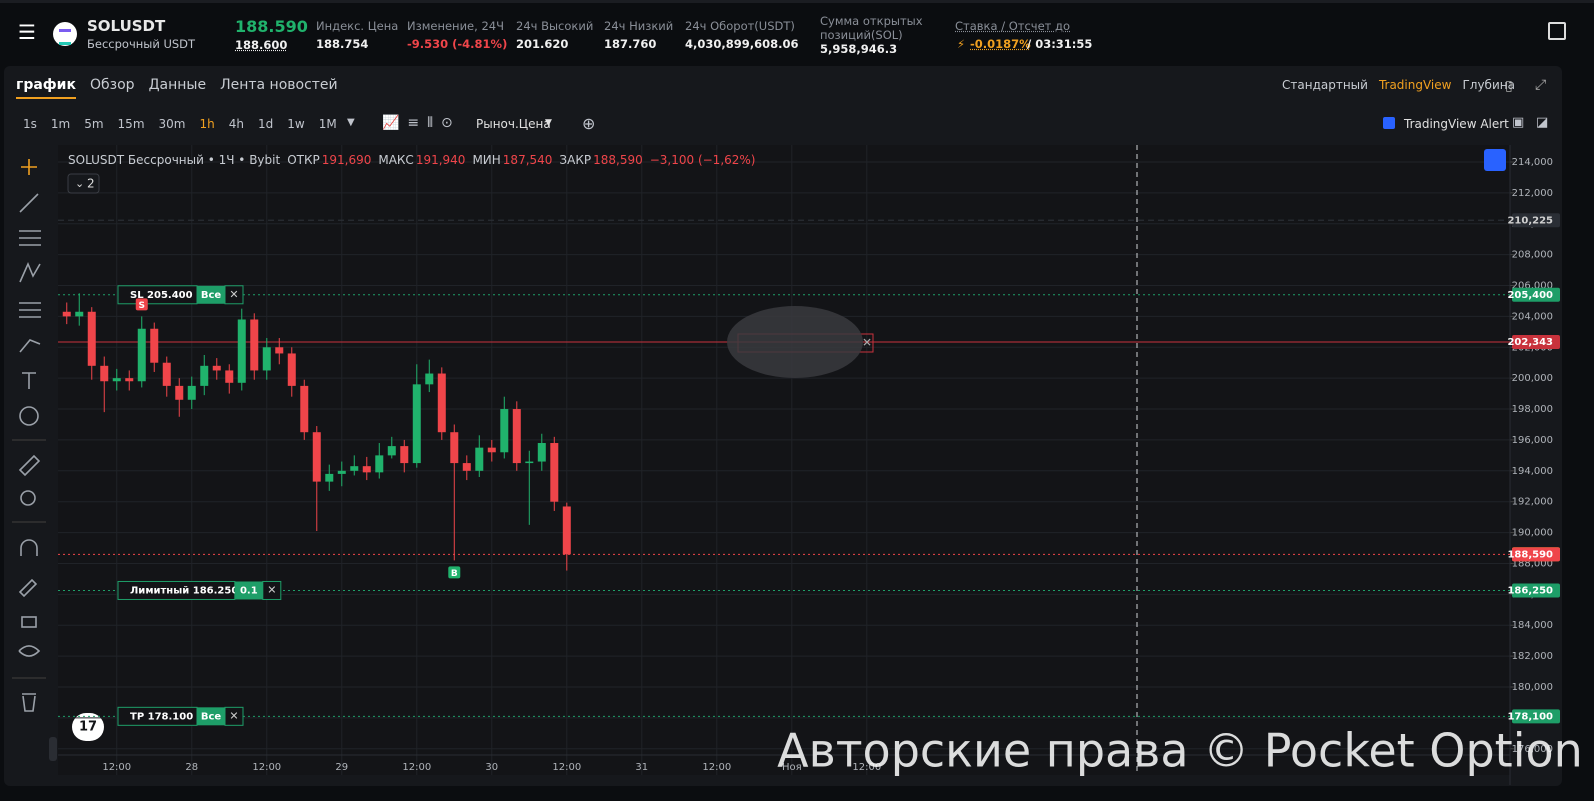 The image size is (1594, 801). What do you see at coordinates (29, 203) in the screenshot?
I see `line-tool` at bounding box center [29, 203].